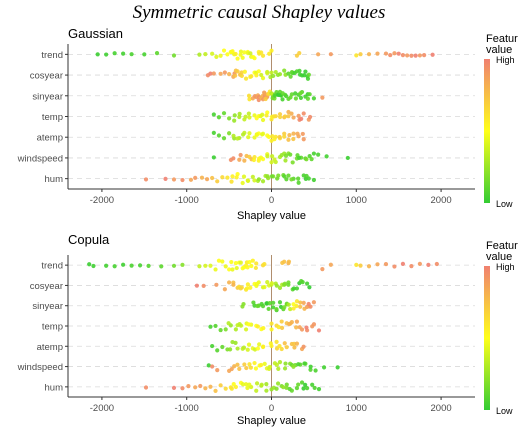 The height and width of the screenshot is (432, 518). Describe the element at coordinates (505, 60) in the screenshot. I see `legend-high-label: High` at that location.